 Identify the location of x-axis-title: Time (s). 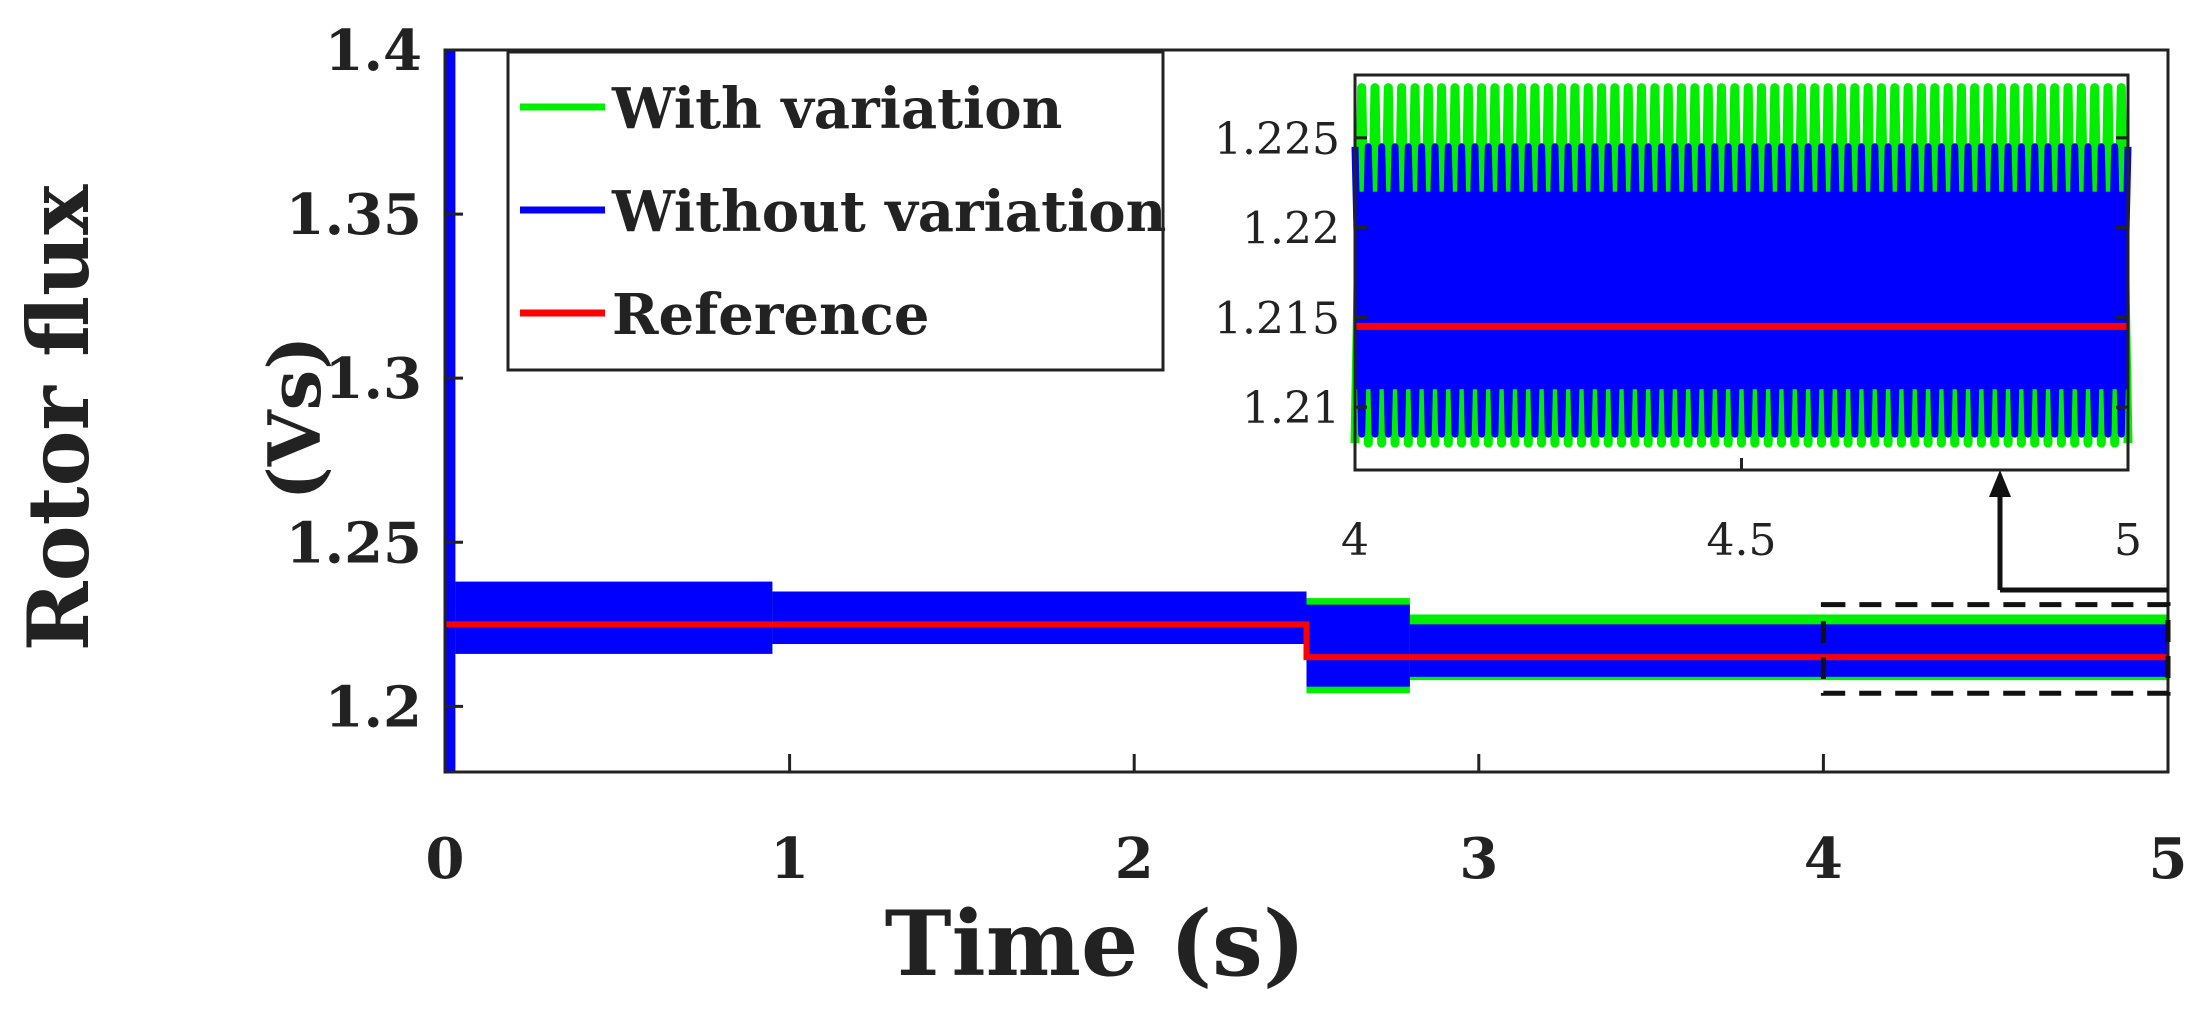
(1095, 944).